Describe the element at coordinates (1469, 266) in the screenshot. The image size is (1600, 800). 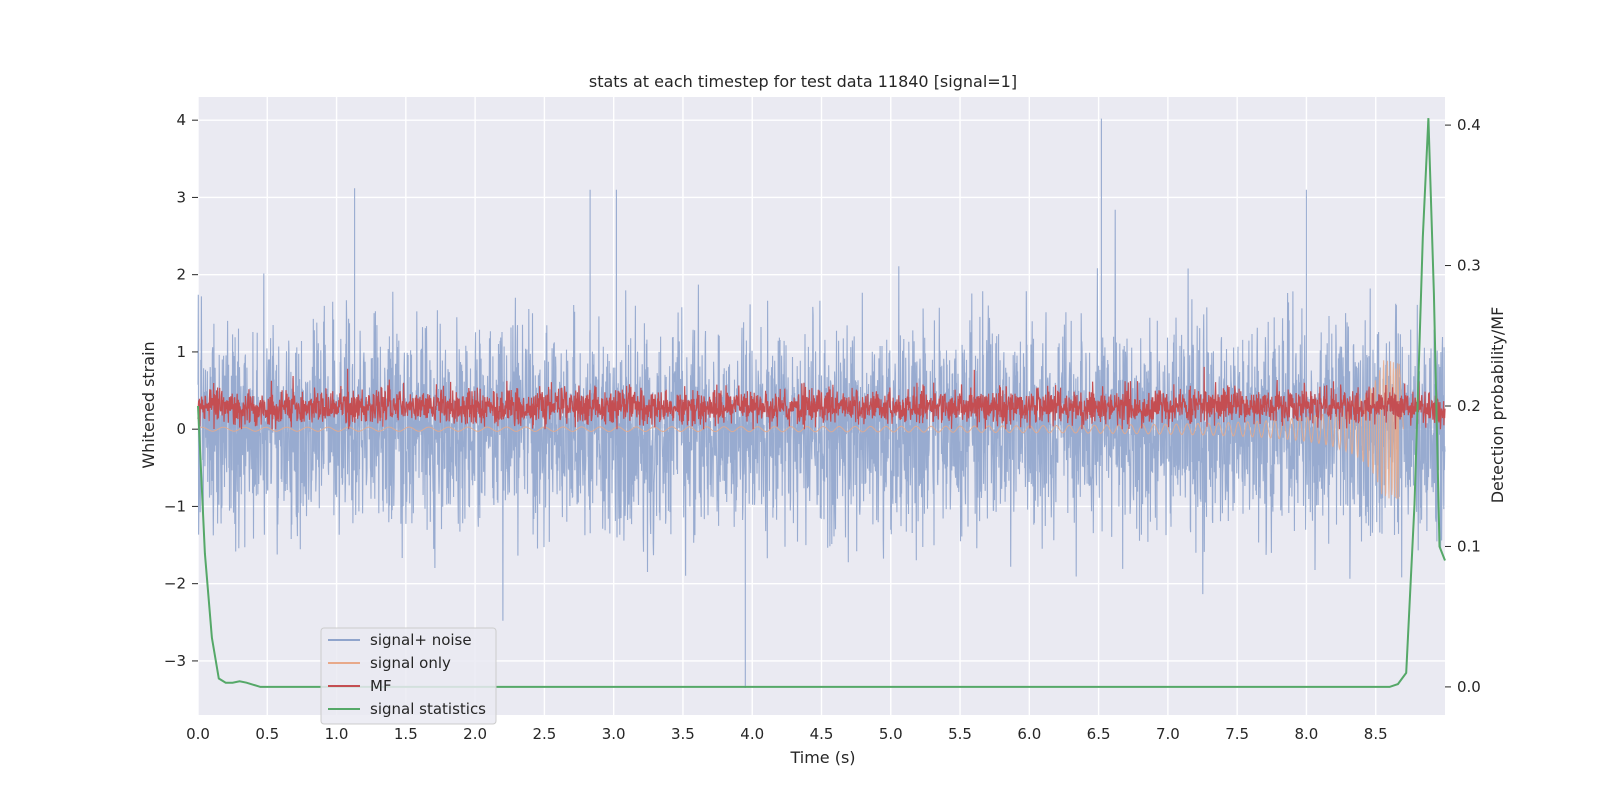
I see `y2-tick-label: 0.3` at that location.